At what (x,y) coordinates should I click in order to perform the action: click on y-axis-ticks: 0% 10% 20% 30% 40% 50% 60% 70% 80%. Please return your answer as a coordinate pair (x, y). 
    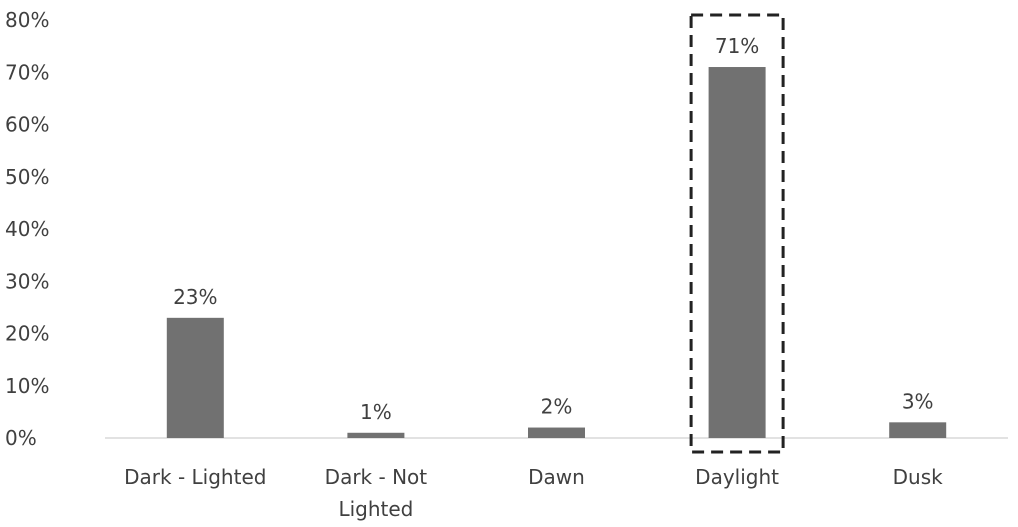
    Looking at the image, I should click on (27, 229).